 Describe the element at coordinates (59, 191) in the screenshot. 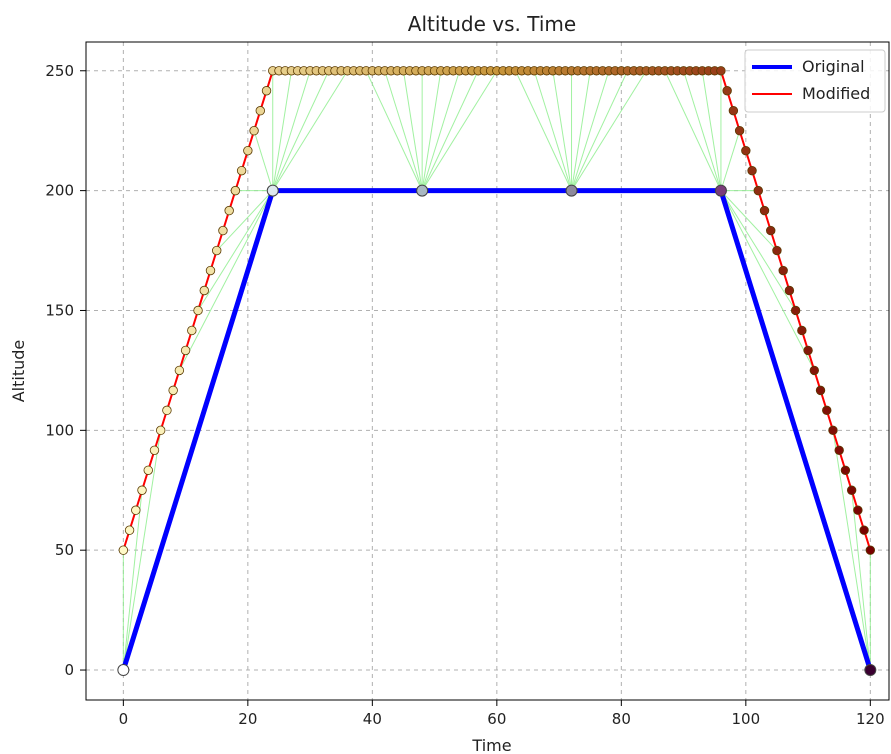

I see `y-tick-label: 200` at that location.